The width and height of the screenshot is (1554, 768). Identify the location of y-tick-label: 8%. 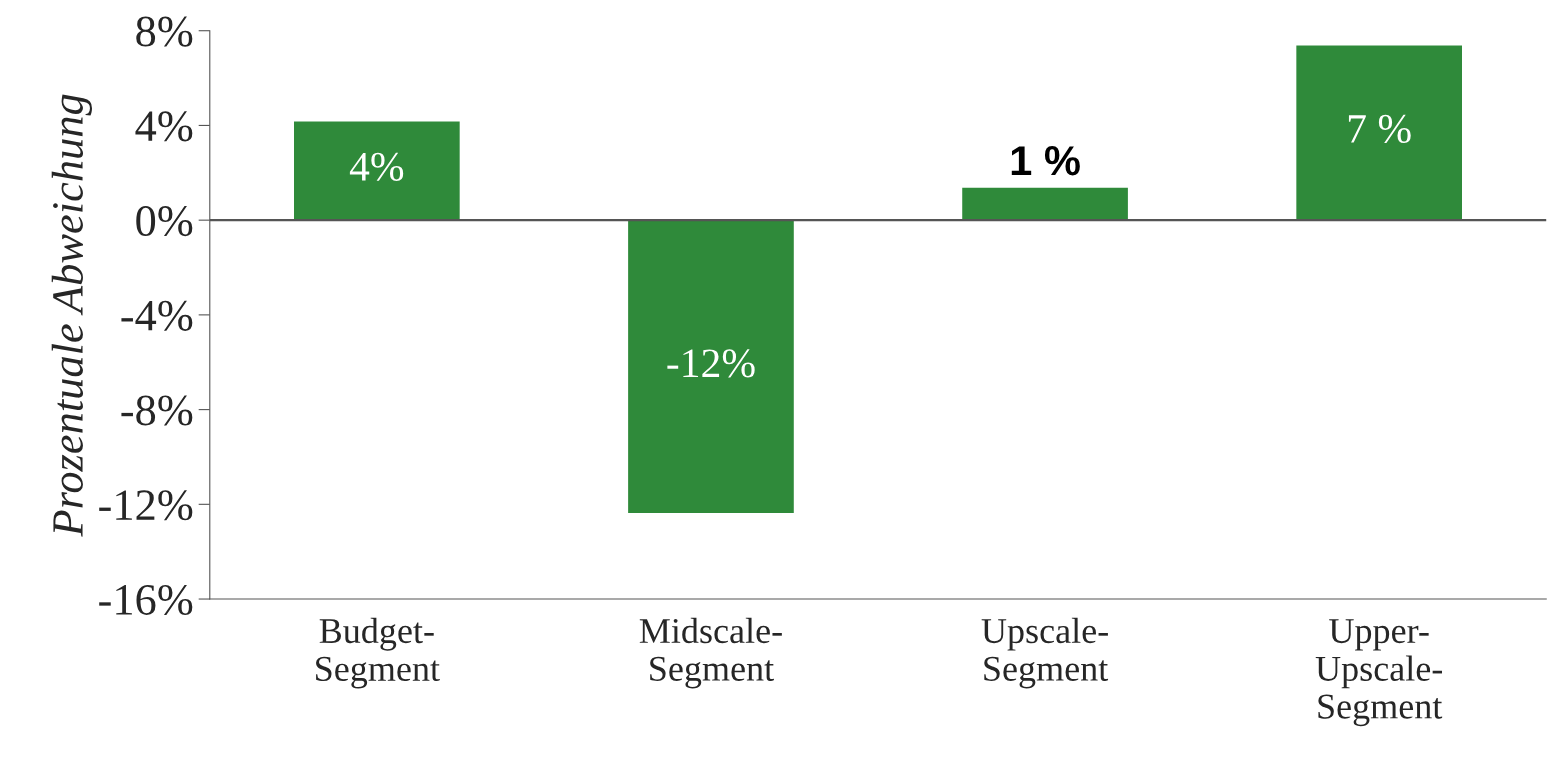
(164, 31).